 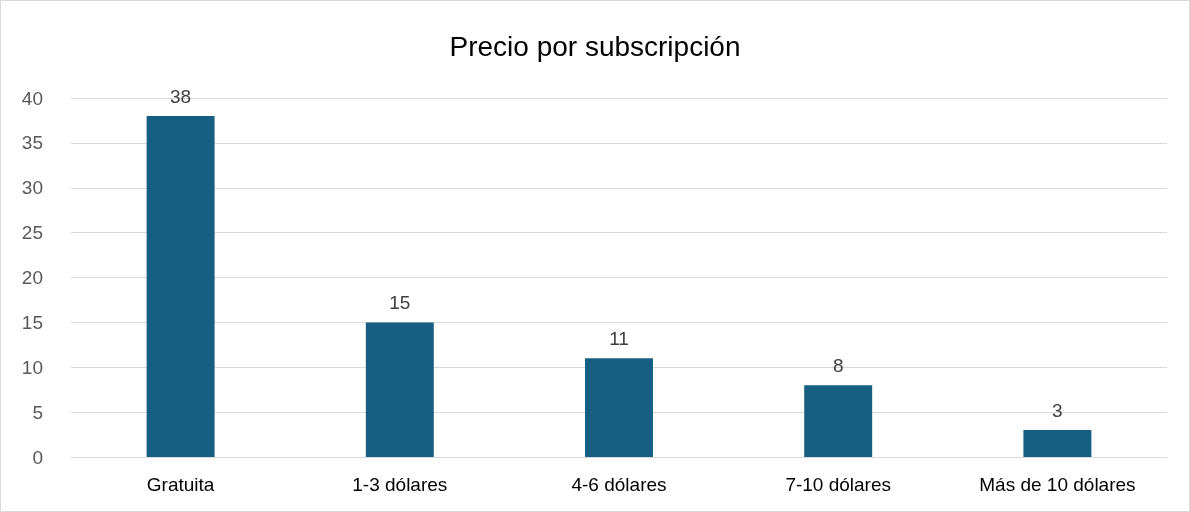 What do you see at coordinates (619, 339) in the screenshot?
I see `data-label: 11` at bounding box center [619, 339].